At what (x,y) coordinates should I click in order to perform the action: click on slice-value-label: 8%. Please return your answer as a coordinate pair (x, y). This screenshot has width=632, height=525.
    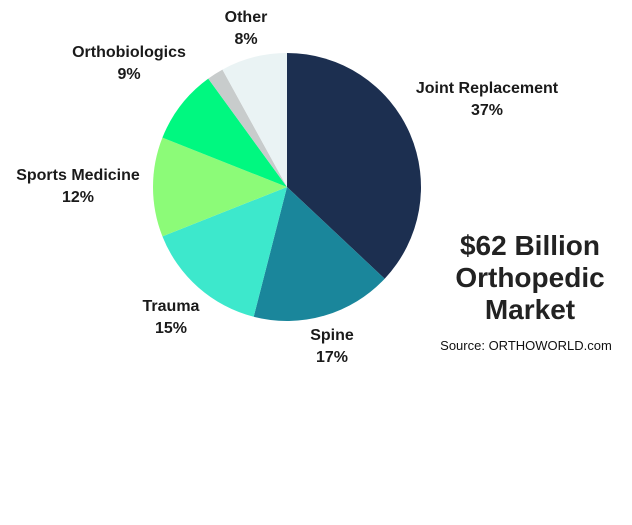
    Looking at the image, I should click on (245, 39).